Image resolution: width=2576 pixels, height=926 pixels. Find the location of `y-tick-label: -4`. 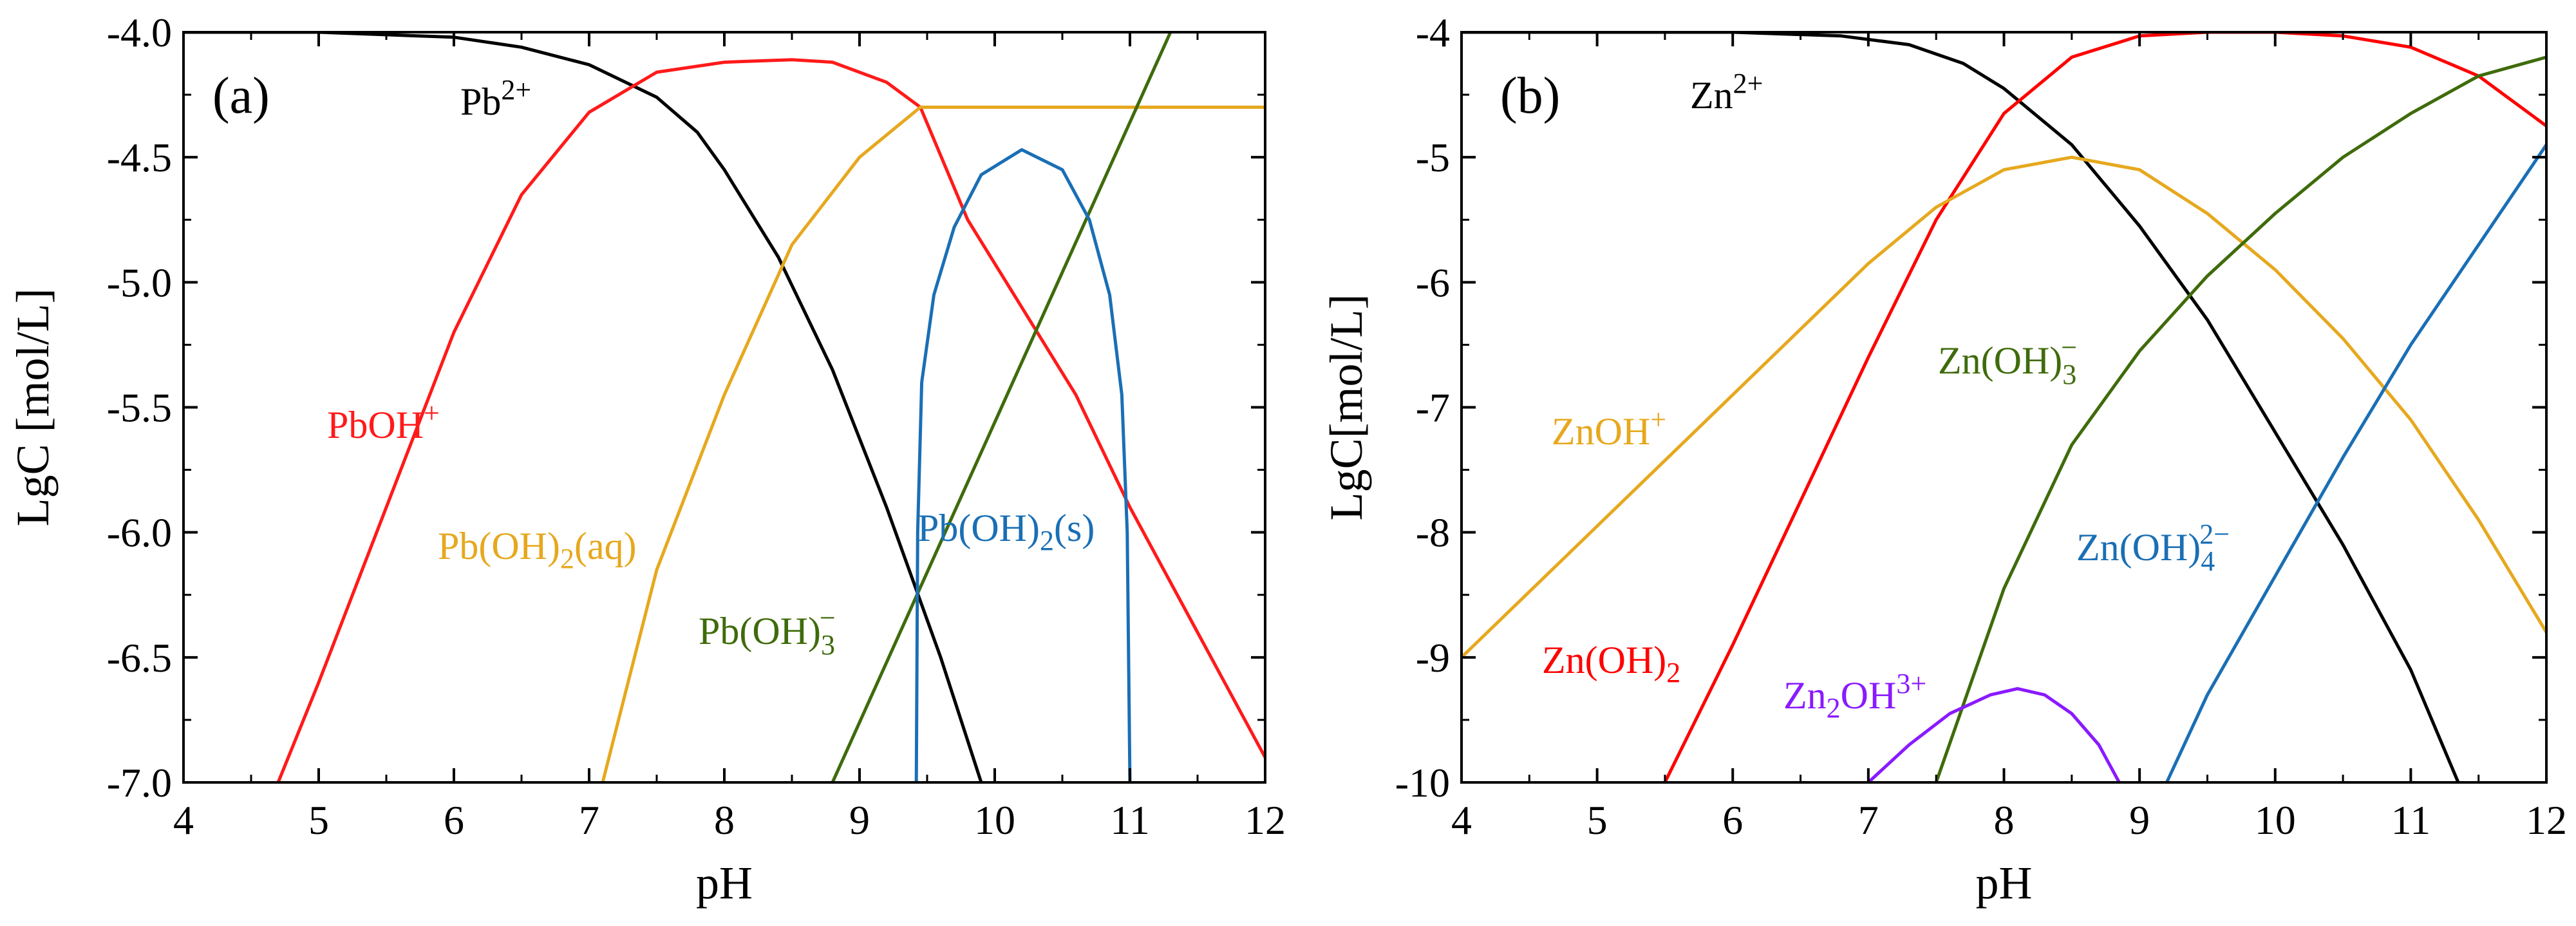

y-tick-label: -4 is located at coordinates (1433, 32).